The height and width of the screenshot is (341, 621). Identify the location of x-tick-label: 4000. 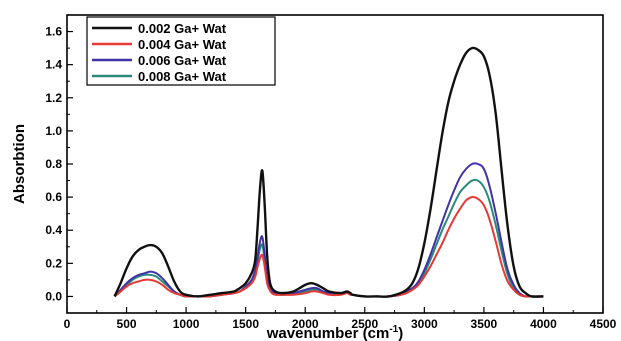
(543, 324).